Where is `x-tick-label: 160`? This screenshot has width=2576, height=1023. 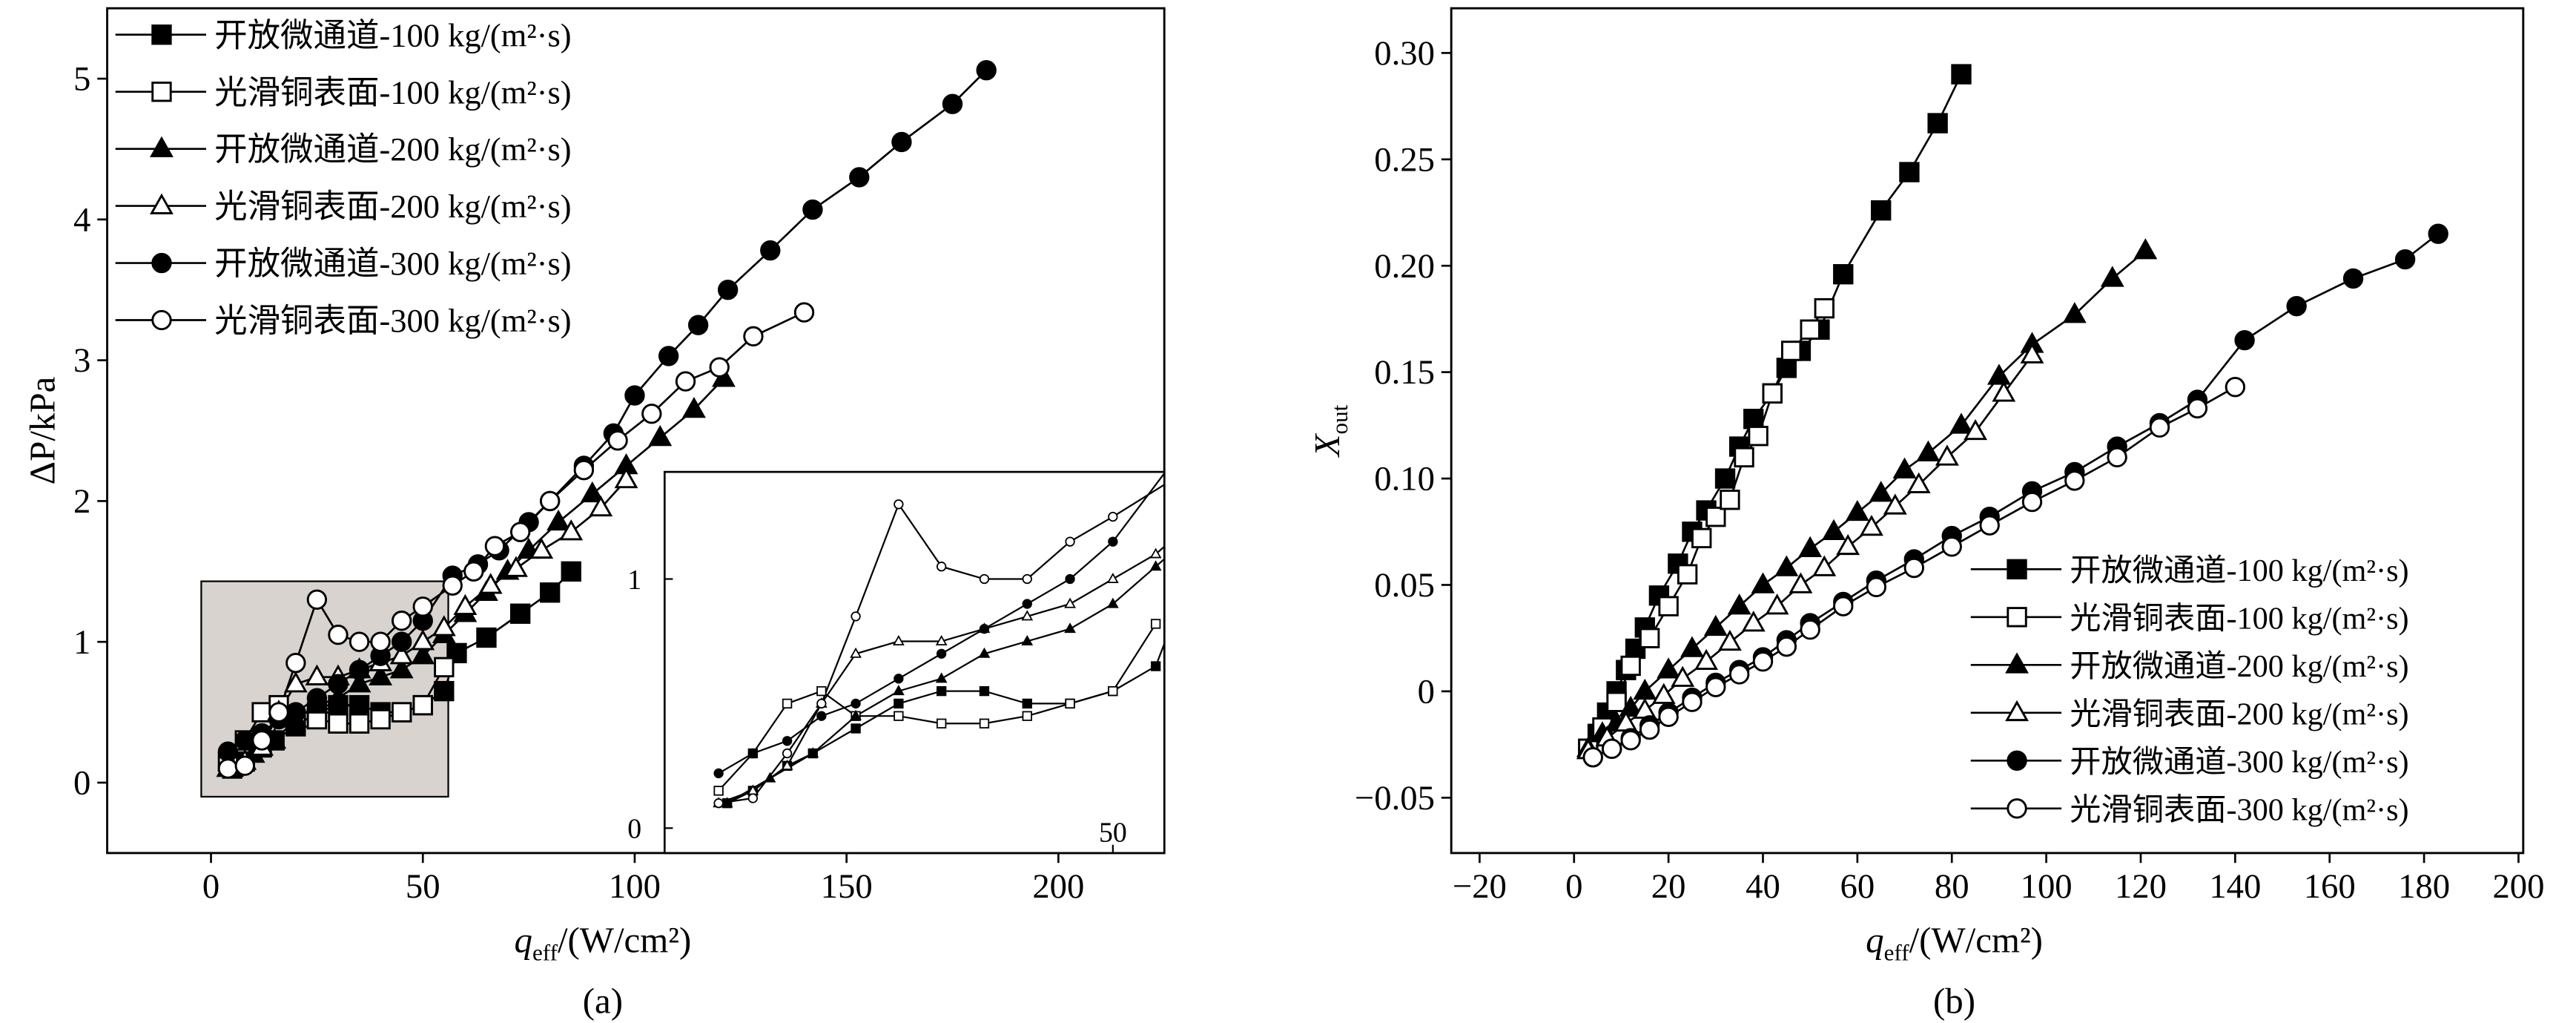 x-tick-label: 160 is located at coordinates (2330, 886).